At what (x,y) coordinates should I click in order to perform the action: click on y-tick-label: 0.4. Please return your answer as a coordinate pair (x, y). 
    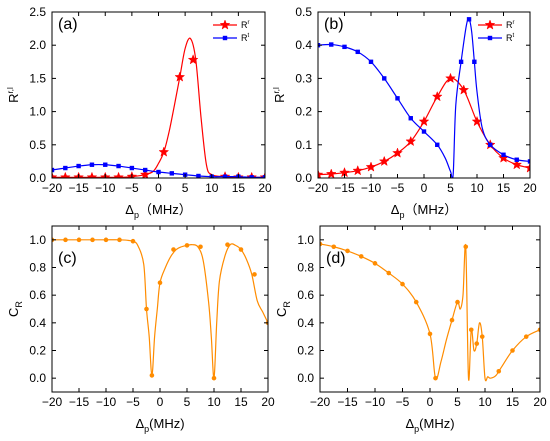
    Looking at the image, I should click on (305, 323).